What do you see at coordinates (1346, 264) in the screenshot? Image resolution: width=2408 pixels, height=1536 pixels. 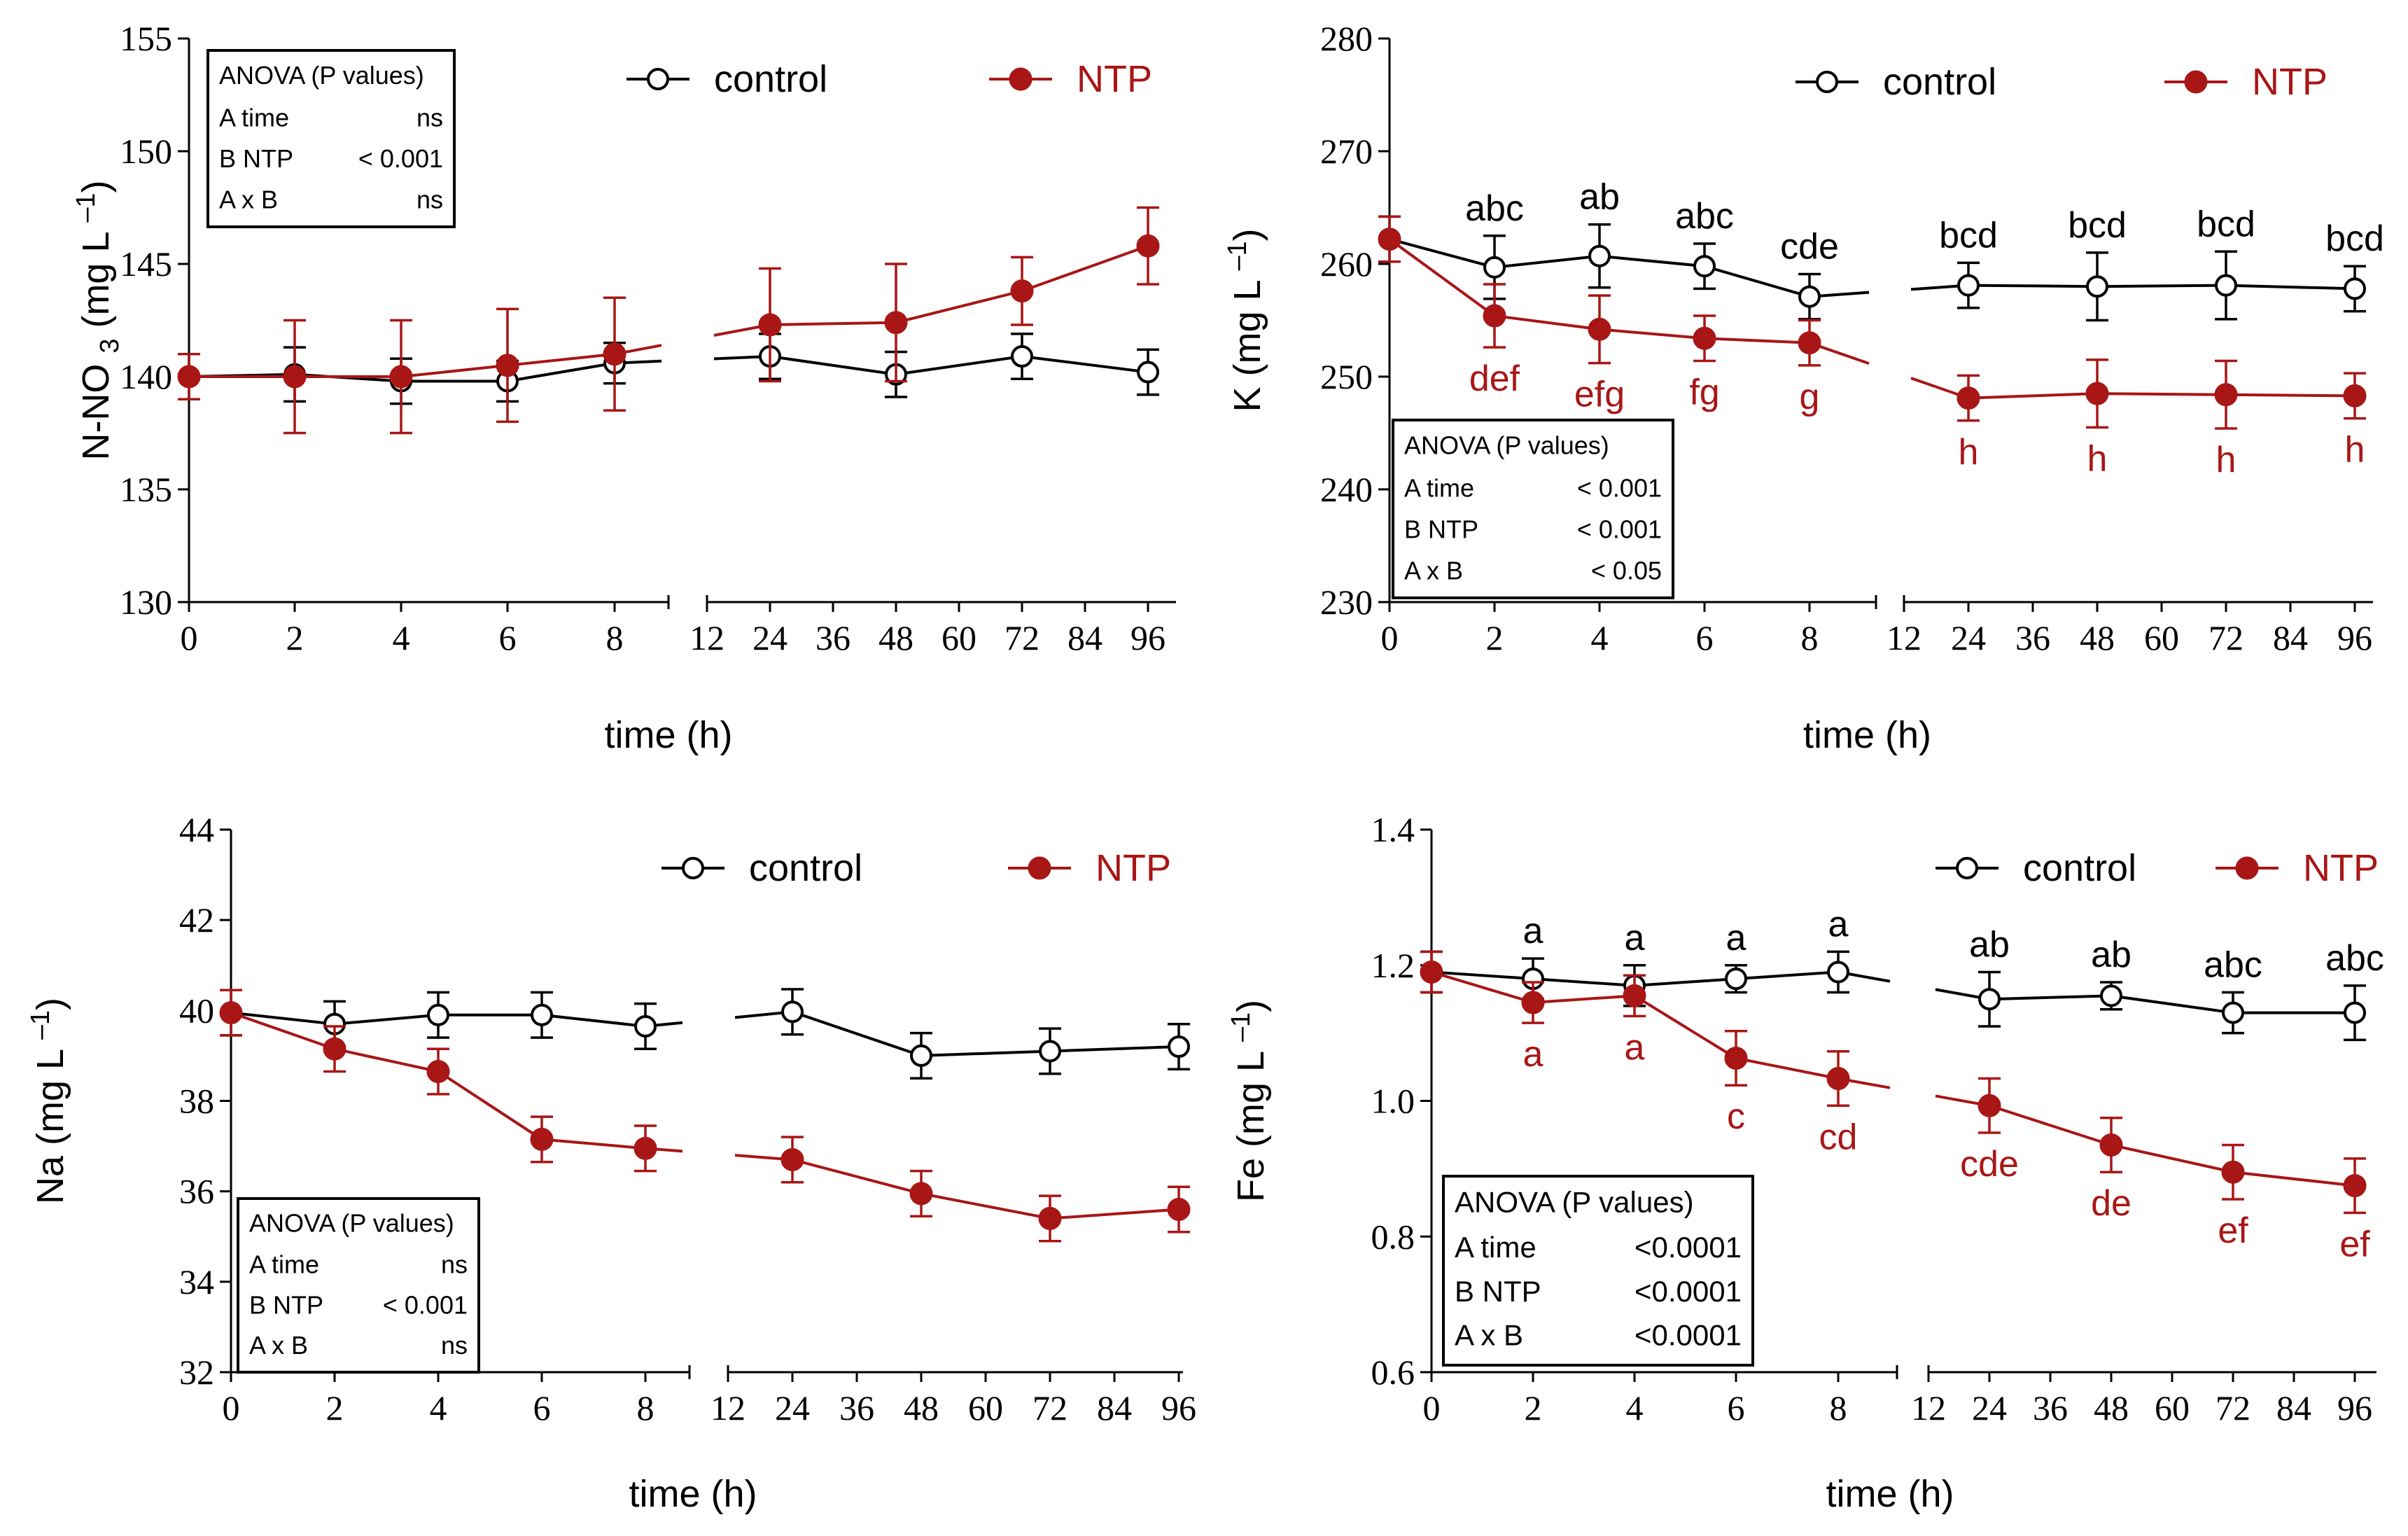 I see `y-tick-label: 260` at bounding box center [1346, 264].